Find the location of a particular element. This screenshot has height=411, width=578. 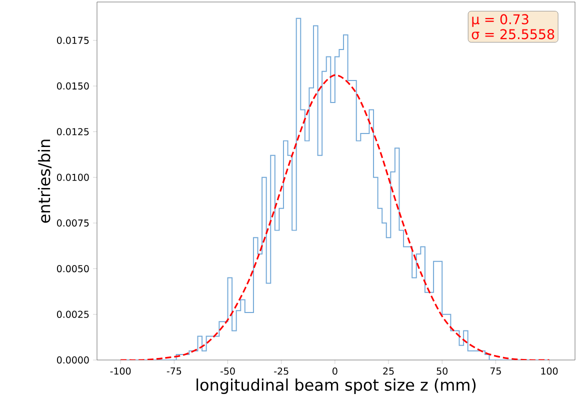

x-tick-label: 75 is located at coordinates (495, 371).